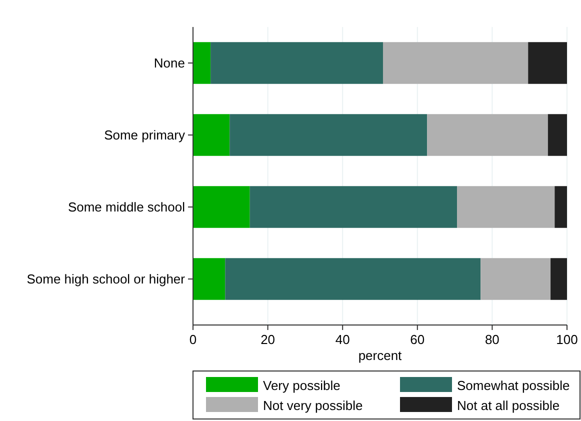 This screenshot has height=421, width=581. Describe the element at coordinates (268, 339) in the screenshot. I see `x-tick-label: 20` at that location.